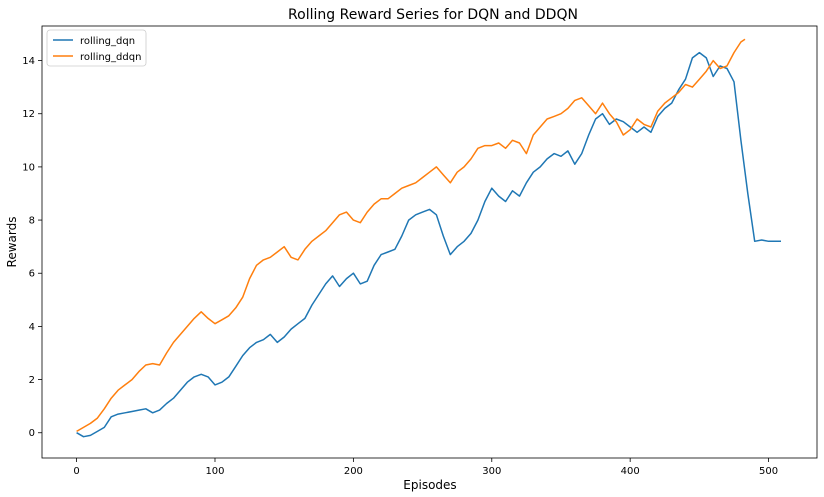 Image resolution: width=824 pixels, height=497 pixels. Describe the element at coordinates (28, 167) in the screenshot. I see `y-tick-label: 10` at that location.